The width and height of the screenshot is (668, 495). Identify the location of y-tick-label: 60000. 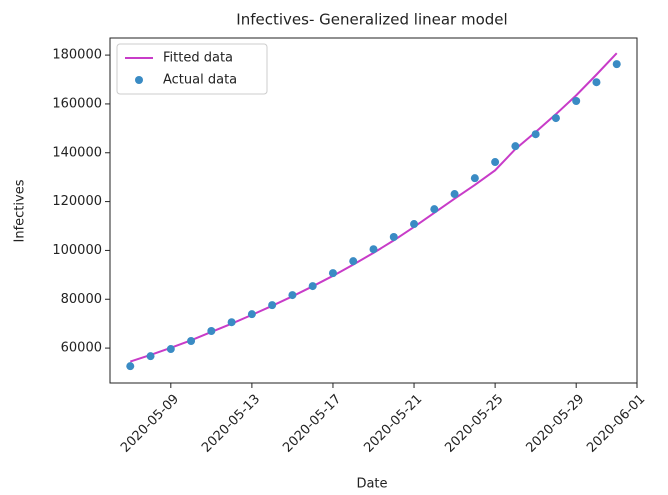
(81, 348).